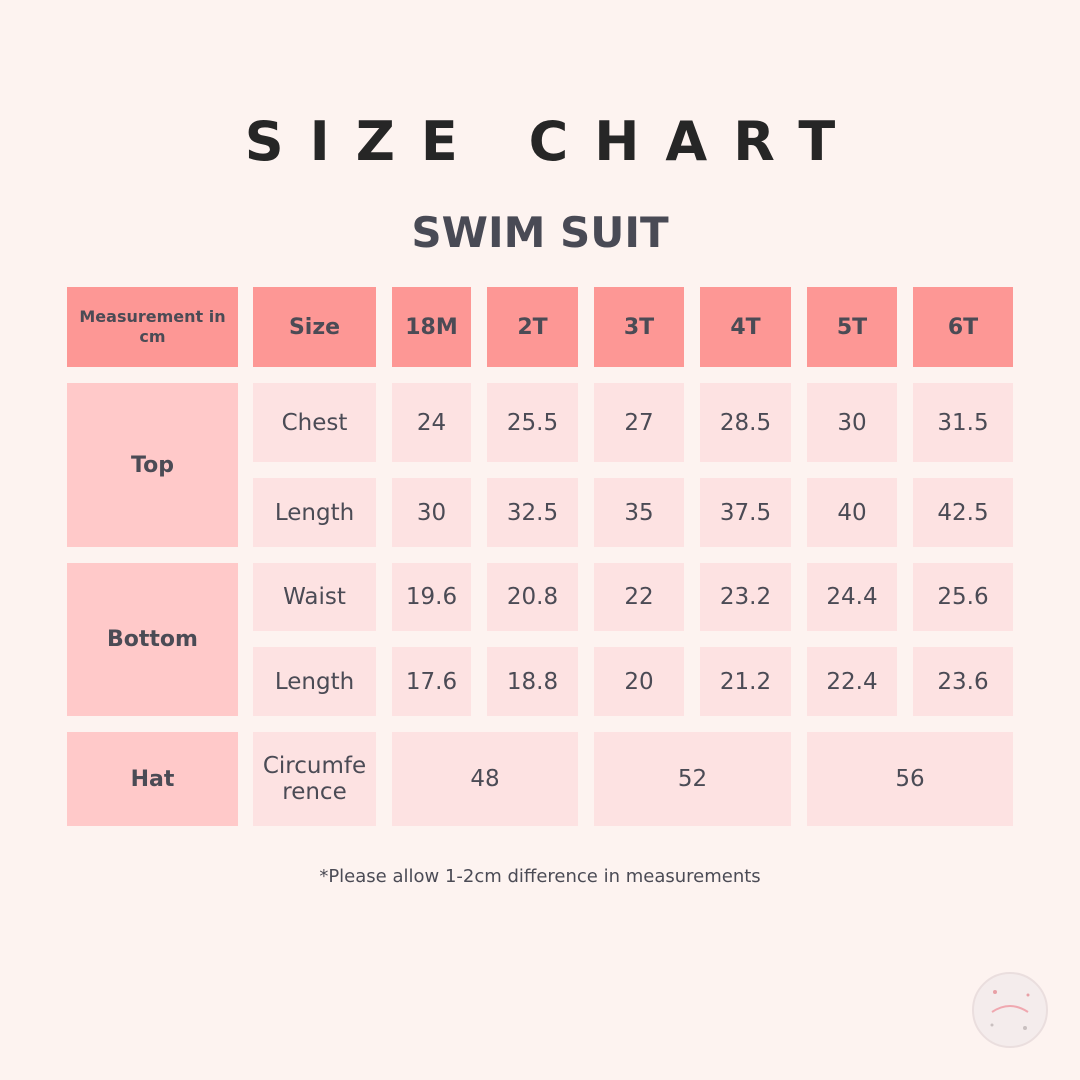  I want to click on group-label: Bottom, so click(152, 639).